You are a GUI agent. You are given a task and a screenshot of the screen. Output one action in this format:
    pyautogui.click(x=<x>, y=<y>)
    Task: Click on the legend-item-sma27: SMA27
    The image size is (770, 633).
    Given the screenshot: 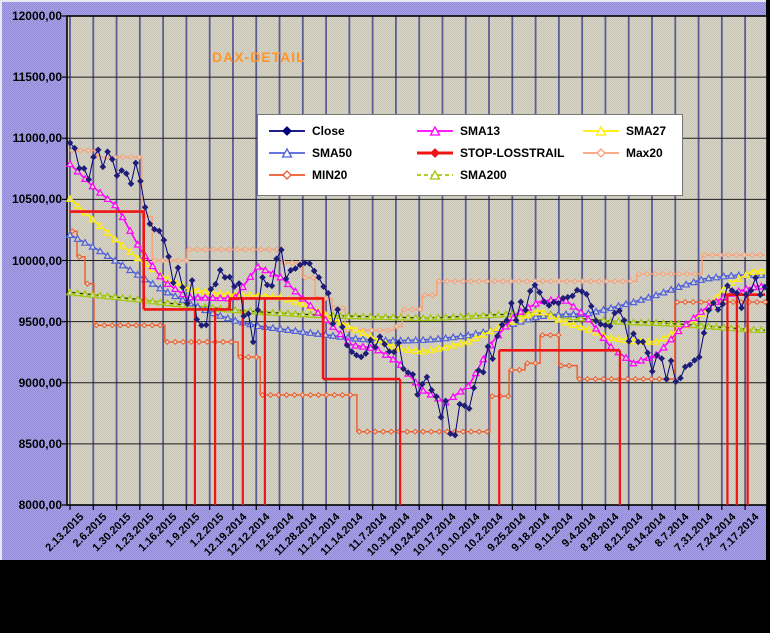 What is the action you would take?
    pyautogui.click(x=634, y=130)
    